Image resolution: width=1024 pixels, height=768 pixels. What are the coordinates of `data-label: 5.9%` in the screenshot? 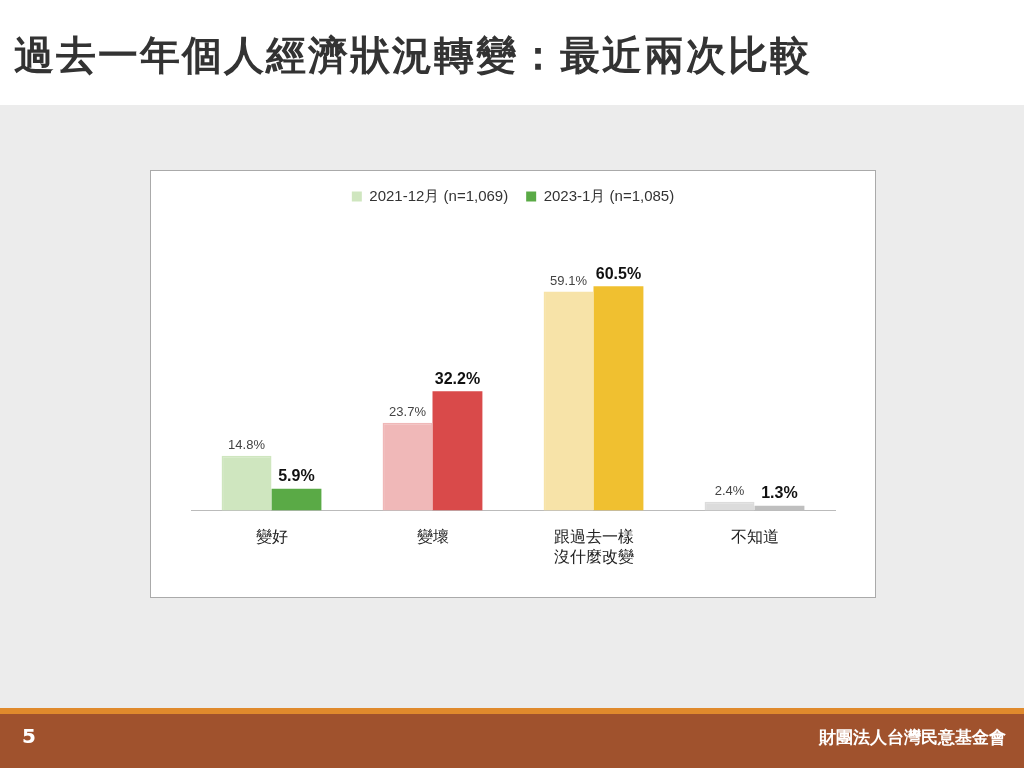 It's located at (296, 476).